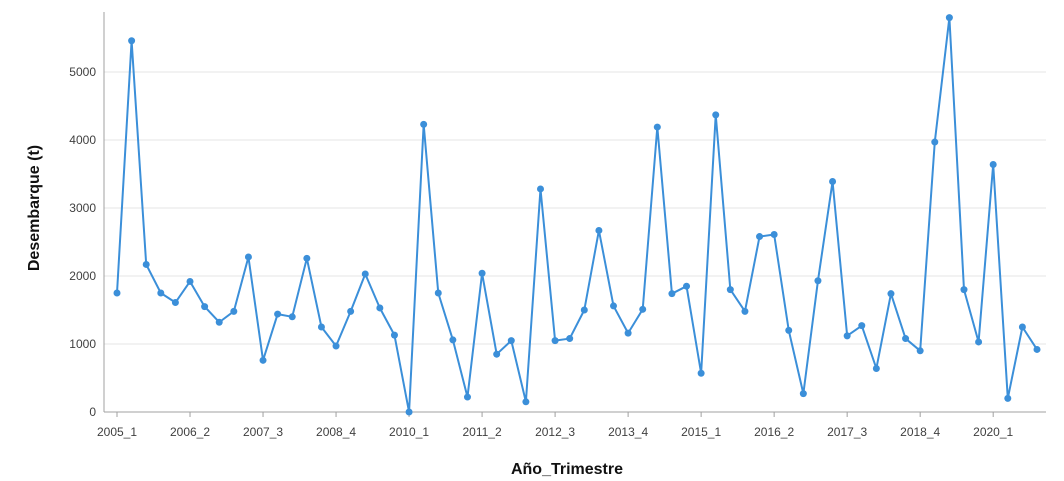 This screenshot has width=1064, height=481. What do you see at coordinates (409, 432) in the screenshot?
I see `x-tick-label: 2010_1` at bounding box center [409, 432].